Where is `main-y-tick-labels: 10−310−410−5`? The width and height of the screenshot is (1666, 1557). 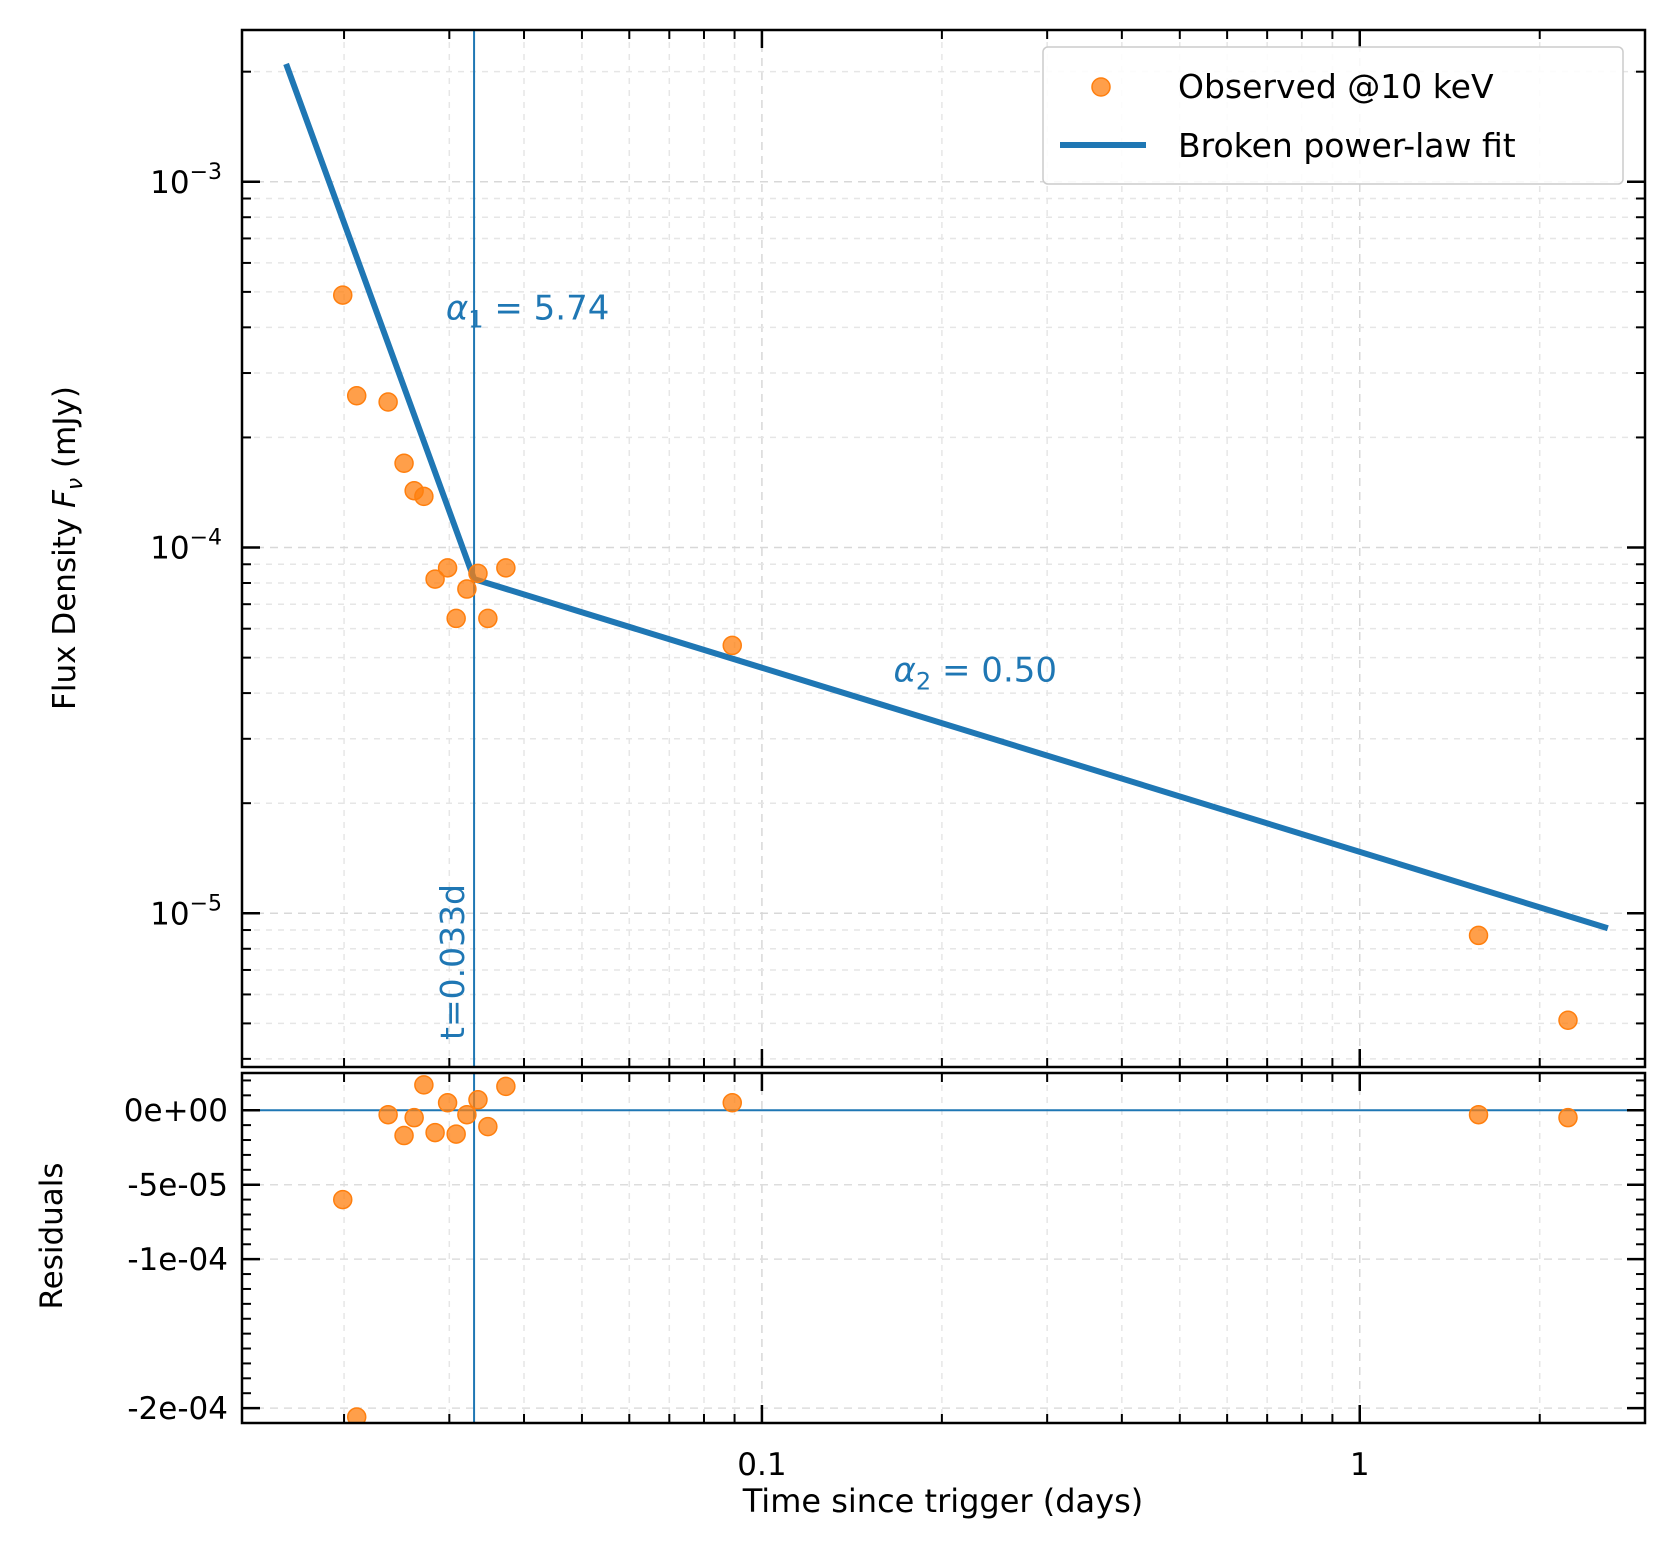 main-y-tick-labels: 10−310−410−5 is located at coordinates (186, 546).